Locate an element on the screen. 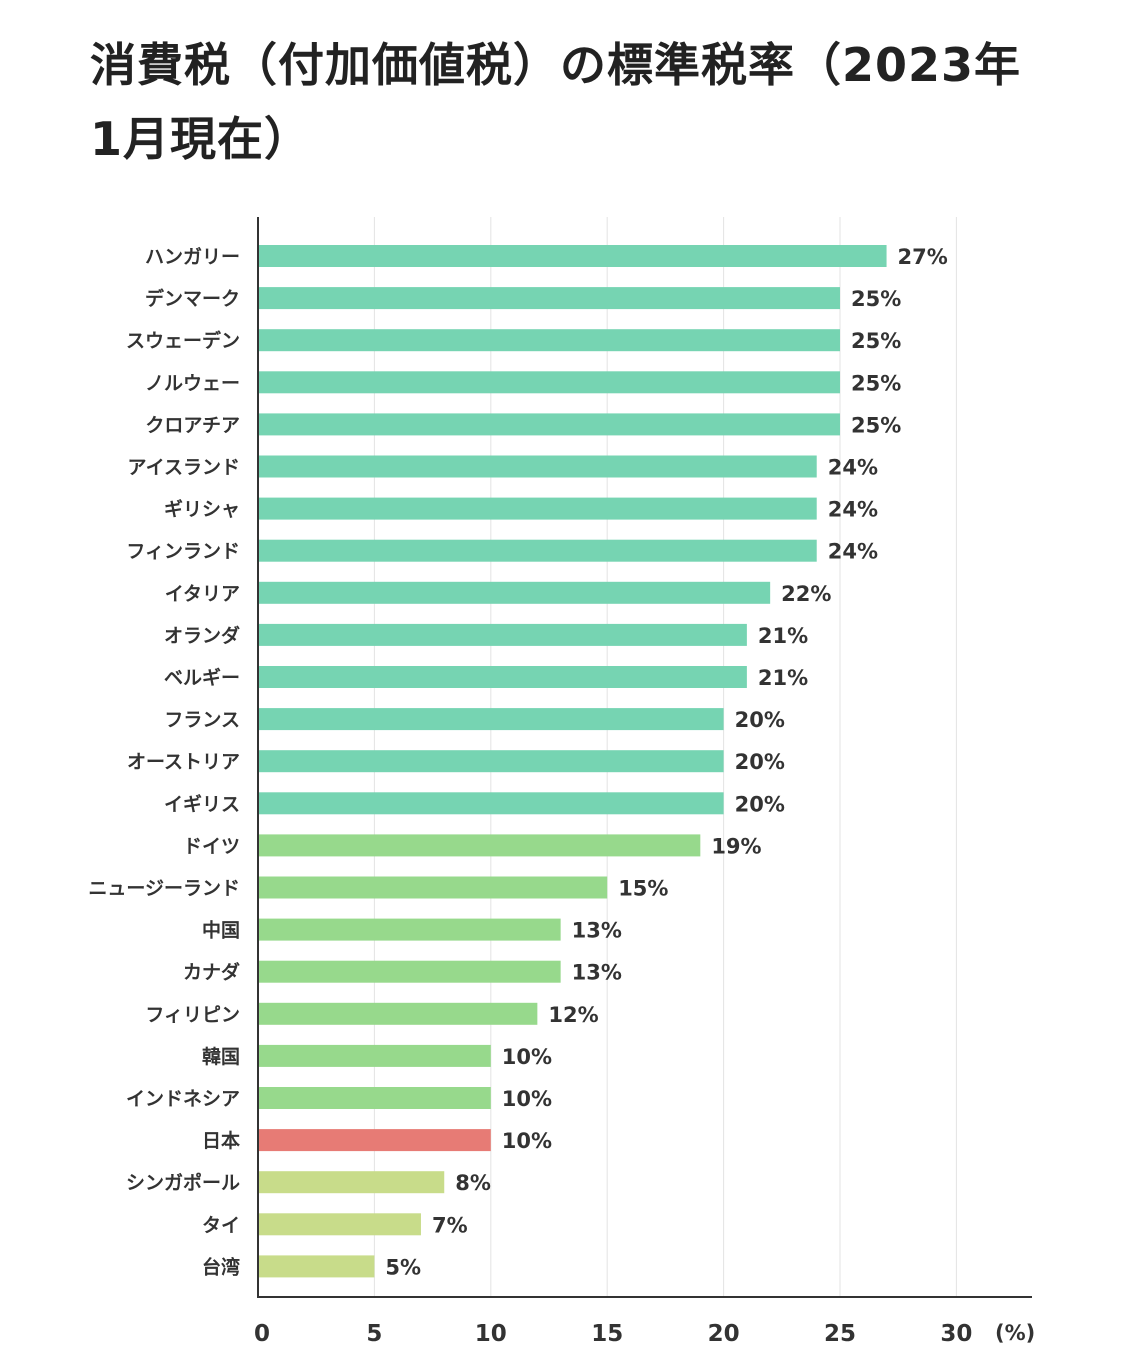 The image size is (1125, 1366). category-label: オーストリア is located at coordinates (183, 762).